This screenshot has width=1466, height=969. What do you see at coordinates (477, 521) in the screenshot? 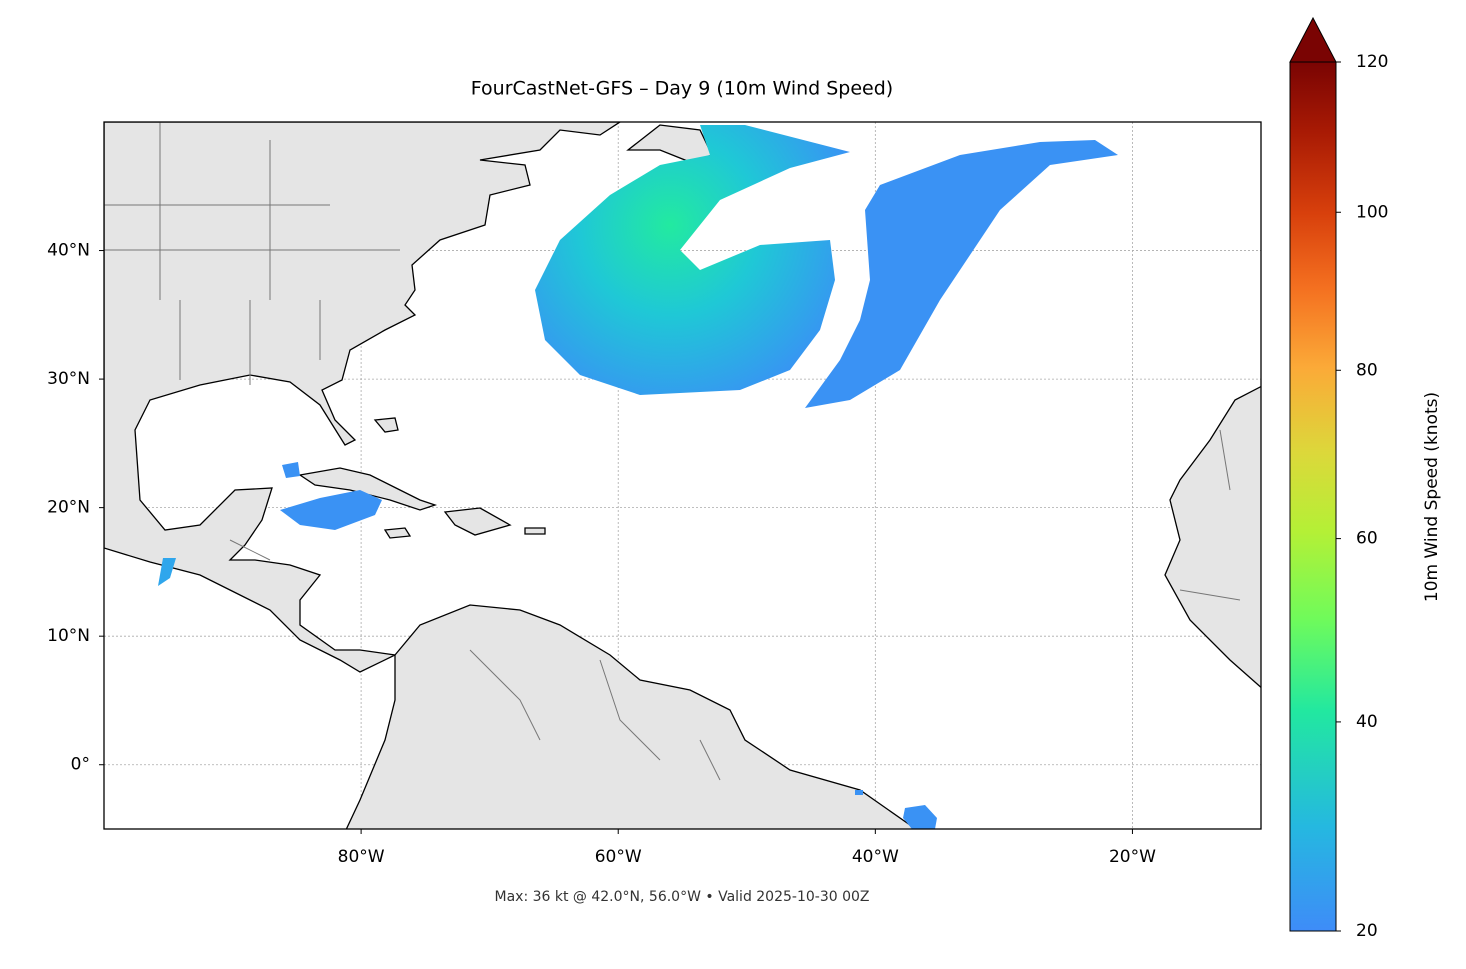
I see `hispaniola` at bounding box center [477, 521].